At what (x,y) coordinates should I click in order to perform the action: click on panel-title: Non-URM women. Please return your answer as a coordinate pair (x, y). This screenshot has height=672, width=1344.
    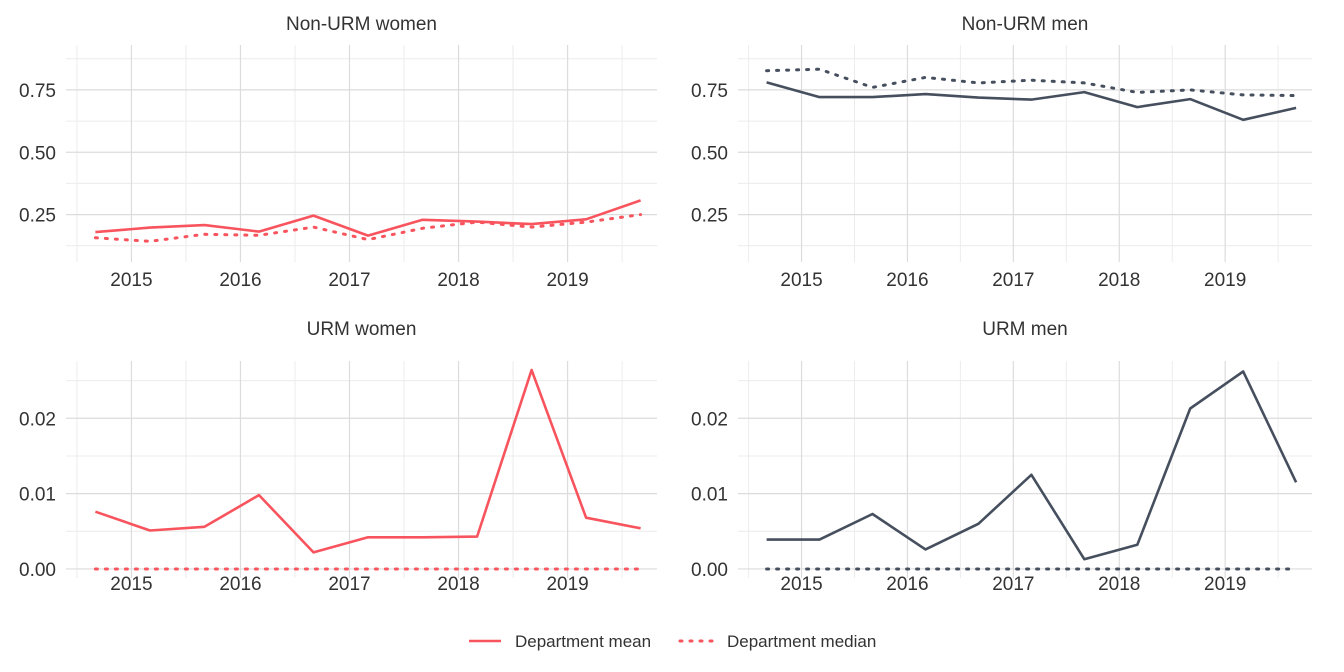
    Looking at the image, I should click on (361, 24).